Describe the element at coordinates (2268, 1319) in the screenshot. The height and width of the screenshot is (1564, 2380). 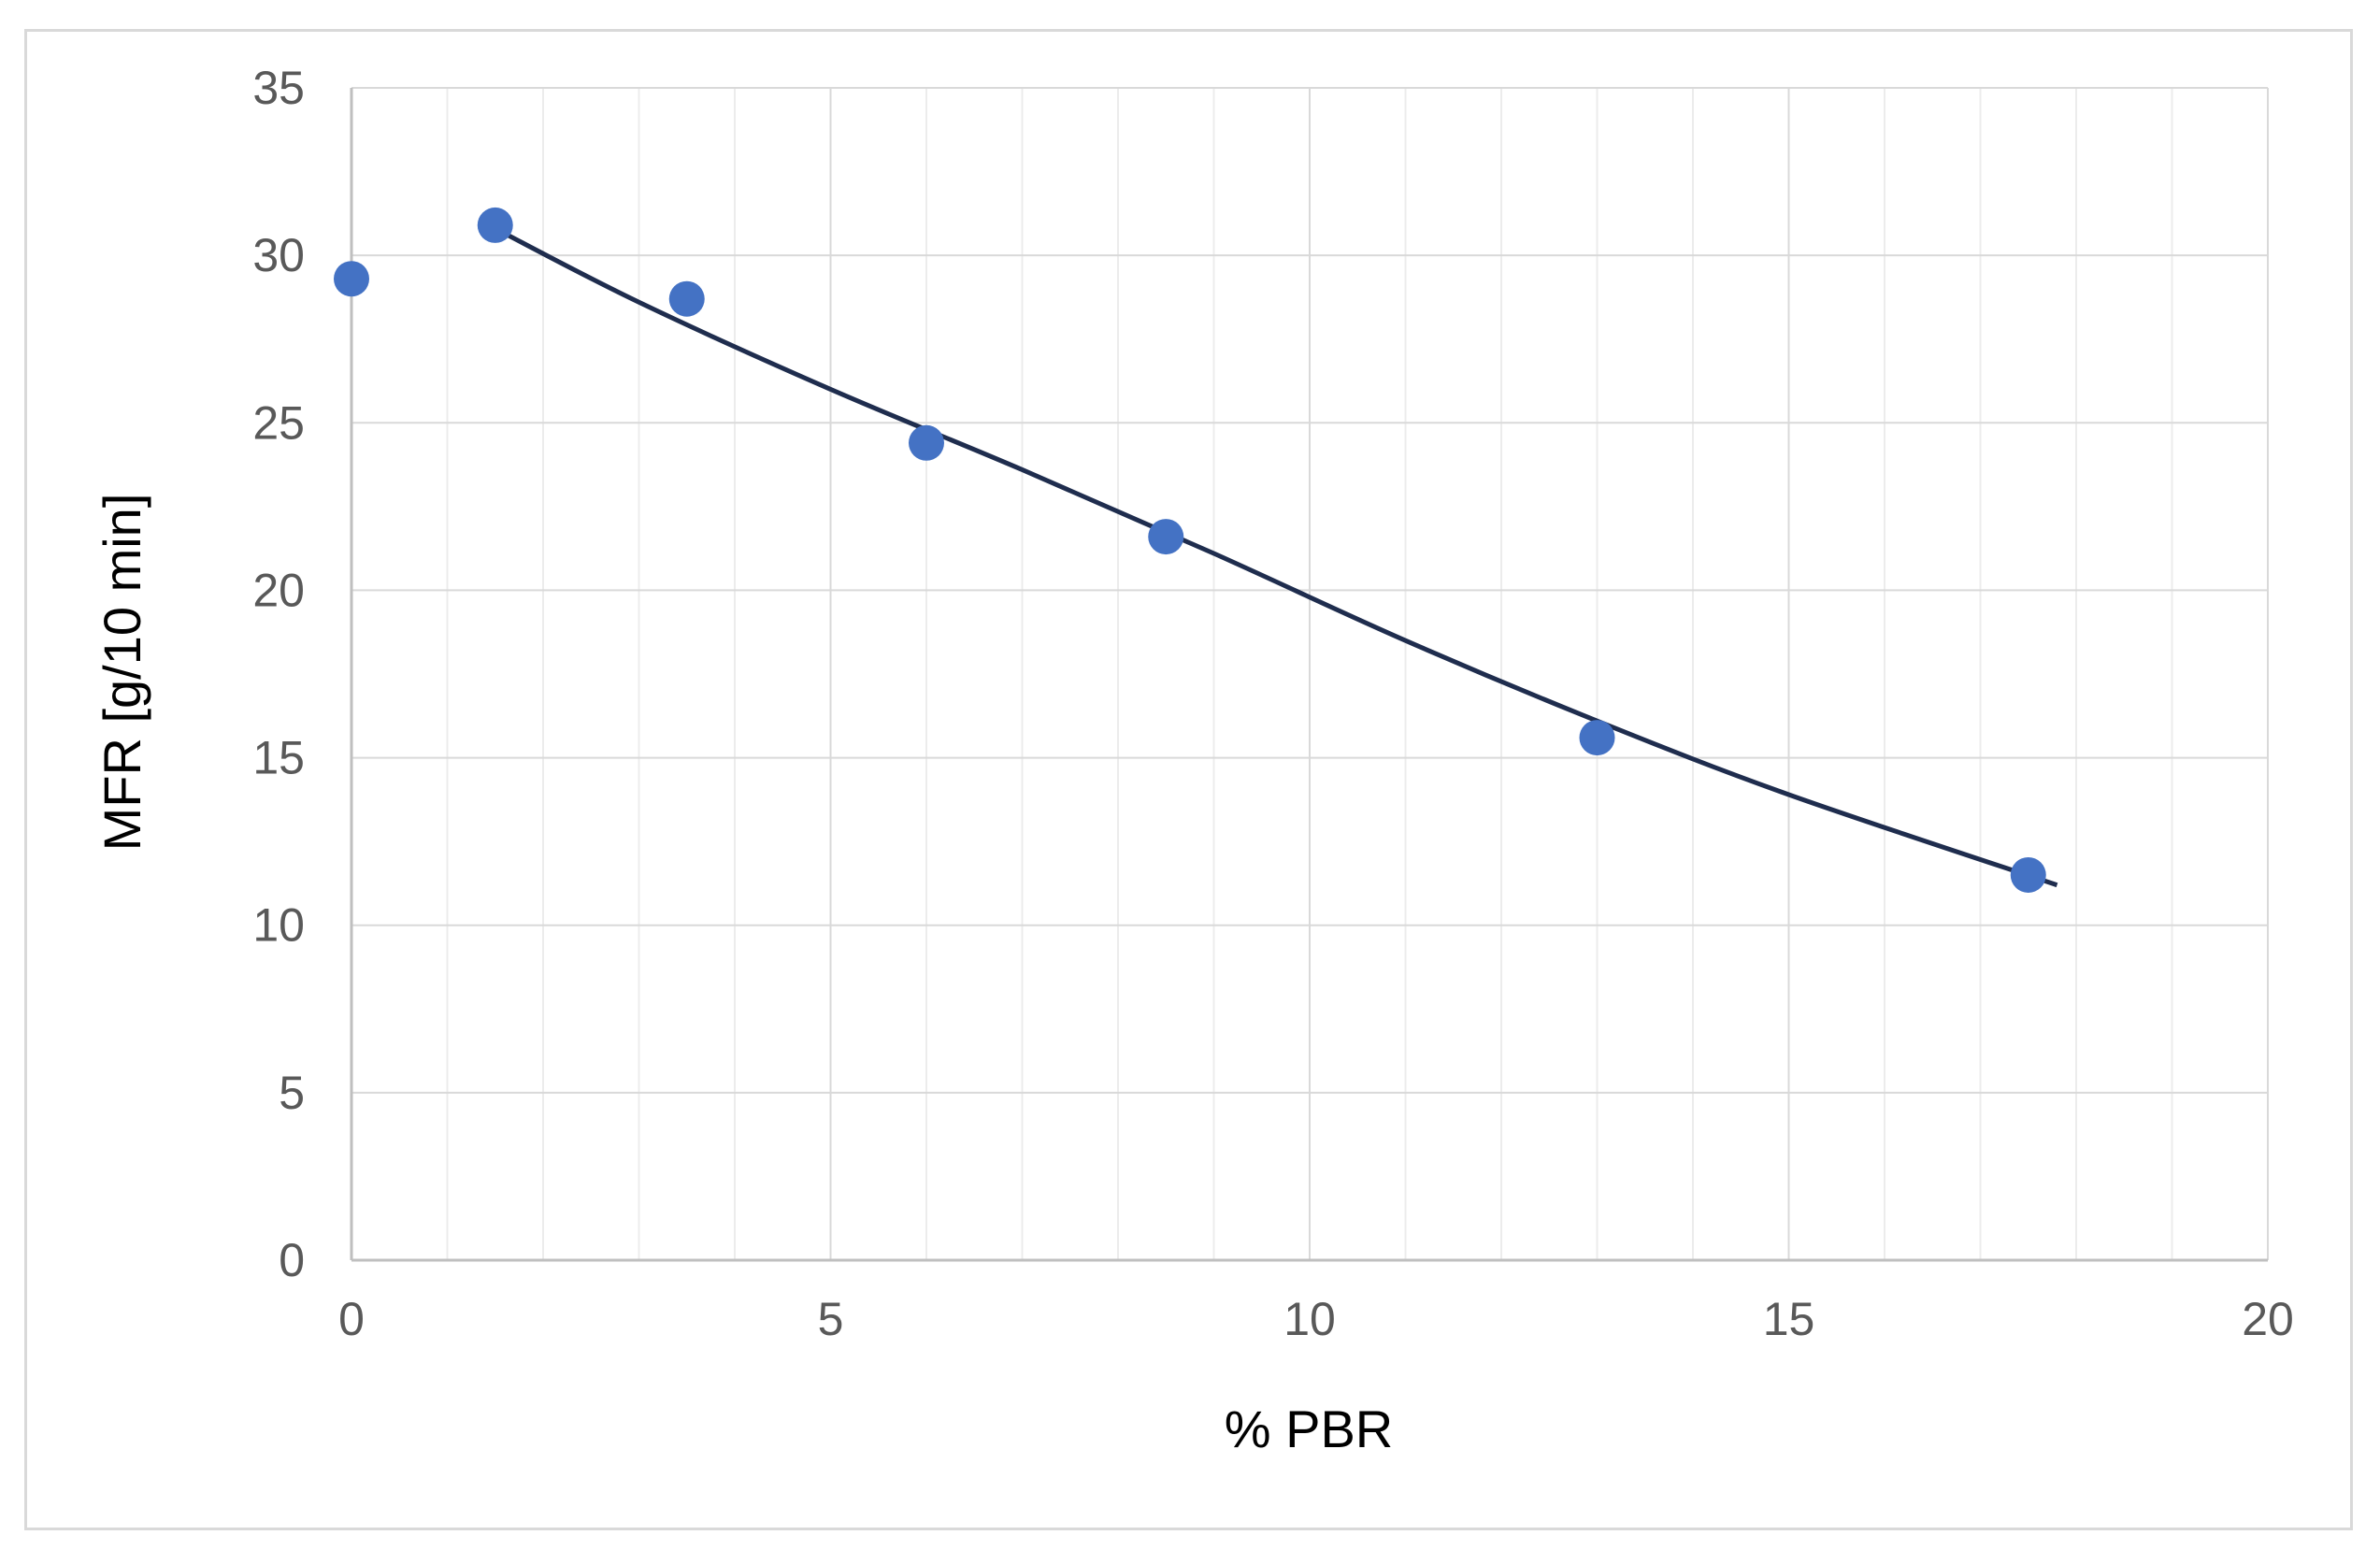
I see `x-tick-label: 20` at that location.